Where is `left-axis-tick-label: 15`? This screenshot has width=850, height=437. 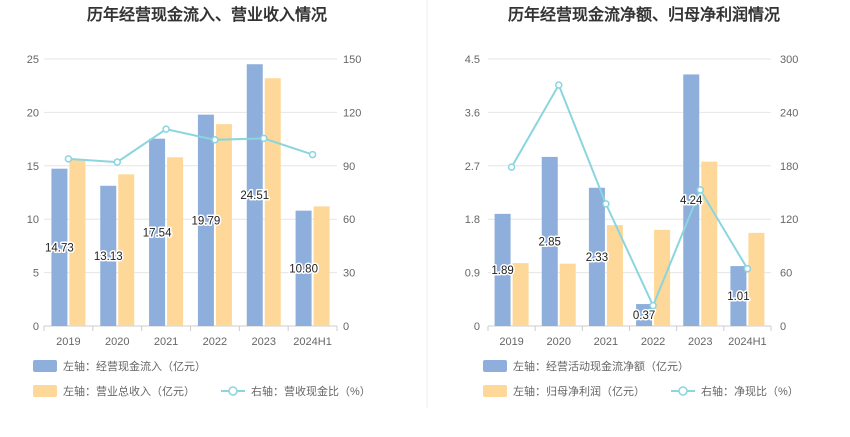
left-axis-tick-label: 15 is located at coordinates (33, 167).